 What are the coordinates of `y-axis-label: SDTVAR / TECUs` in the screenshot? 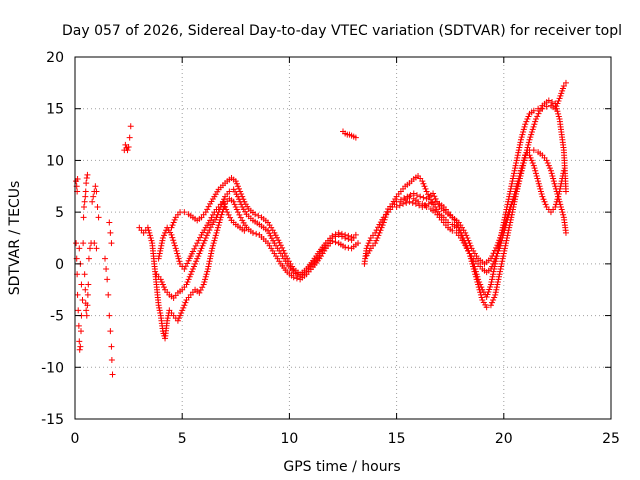 It's located at (15, 238).